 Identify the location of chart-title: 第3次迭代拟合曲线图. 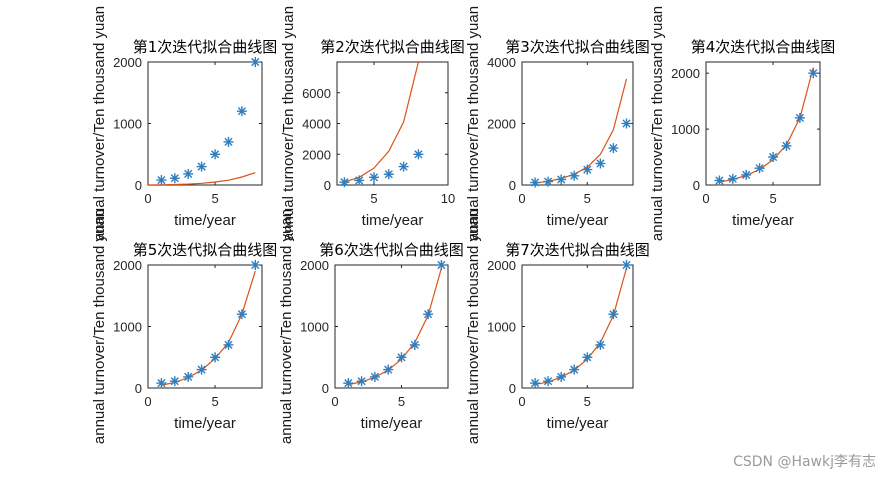
(577, 47).